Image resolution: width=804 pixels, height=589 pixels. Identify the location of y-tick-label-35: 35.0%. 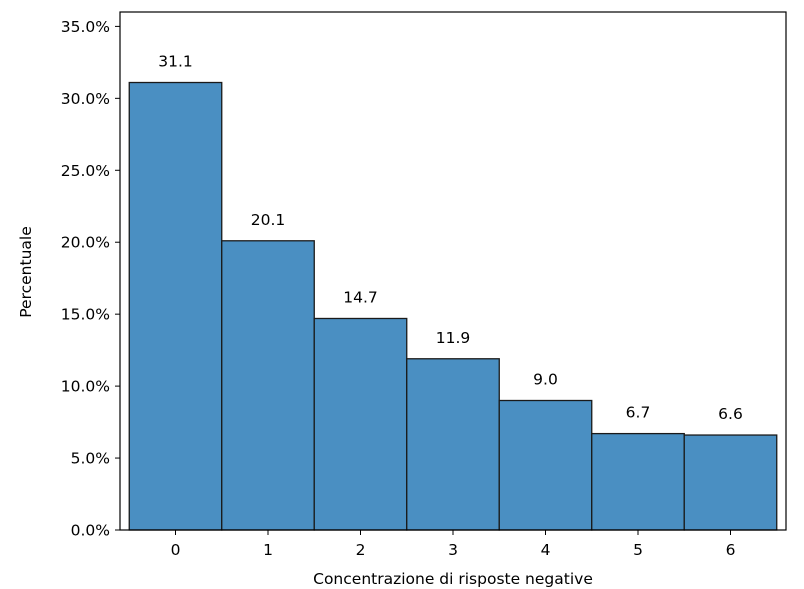
(85, 27).